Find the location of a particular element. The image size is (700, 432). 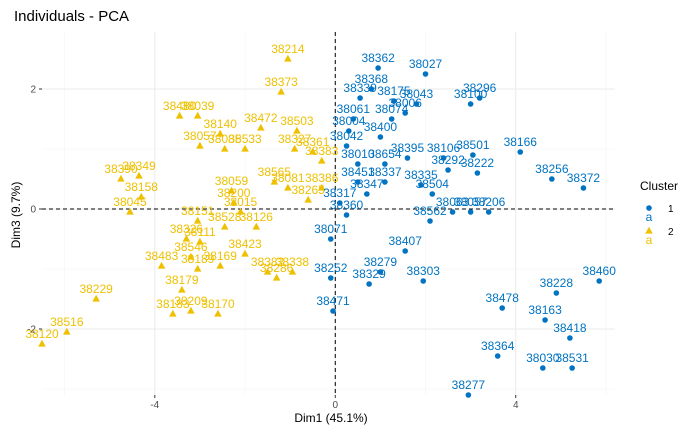

data-point-label: 38015 is located at coordinates (241, 202).